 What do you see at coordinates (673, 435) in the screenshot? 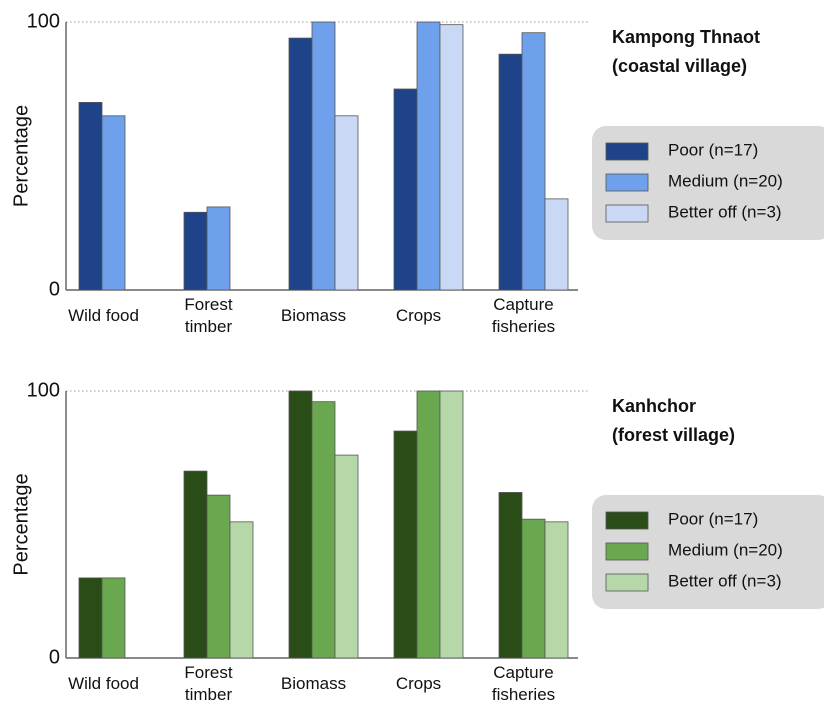
I see `chart-subtitle: (forest village)` at bounding box center [673, 435].